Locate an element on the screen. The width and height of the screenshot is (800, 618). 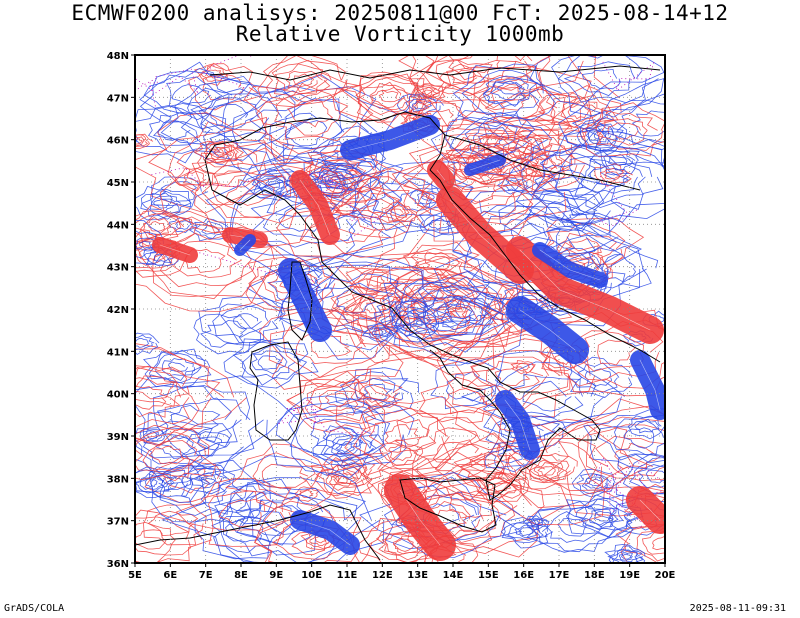
lat-tick-label: 40N is located at coordinates (118, 395).